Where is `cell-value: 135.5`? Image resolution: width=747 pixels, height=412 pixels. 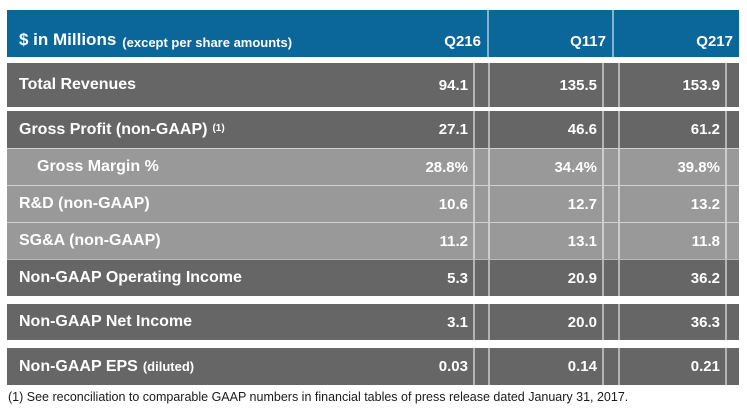 cell-value: 135.5 is located at coordinates (578, 85).